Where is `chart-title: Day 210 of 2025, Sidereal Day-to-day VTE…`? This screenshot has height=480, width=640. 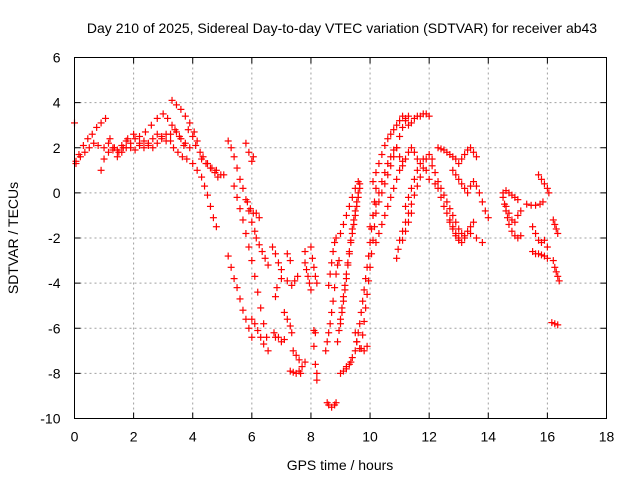
chart-title: Day 210 of 2025, Sidereal Day-to-day VTE… is located at coordinates (342, 28).